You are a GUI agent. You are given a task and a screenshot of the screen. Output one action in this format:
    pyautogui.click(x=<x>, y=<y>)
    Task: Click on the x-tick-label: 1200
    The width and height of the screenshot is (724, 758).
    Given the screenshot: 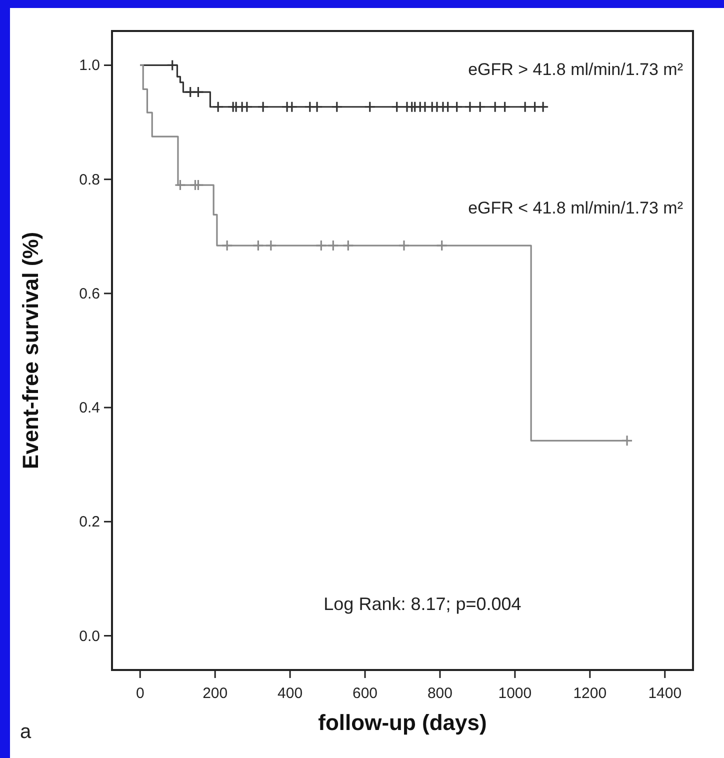 What is the action you would take?
    pyautogui.click(x=590, y=693)
    